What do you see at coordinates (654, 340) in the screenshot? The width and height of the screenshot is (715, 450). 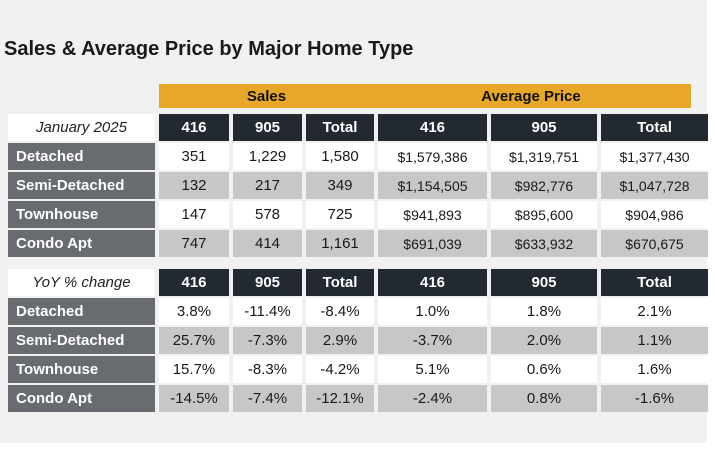 I see `table-cell: 1.1%` at bounding box center [654, 340].